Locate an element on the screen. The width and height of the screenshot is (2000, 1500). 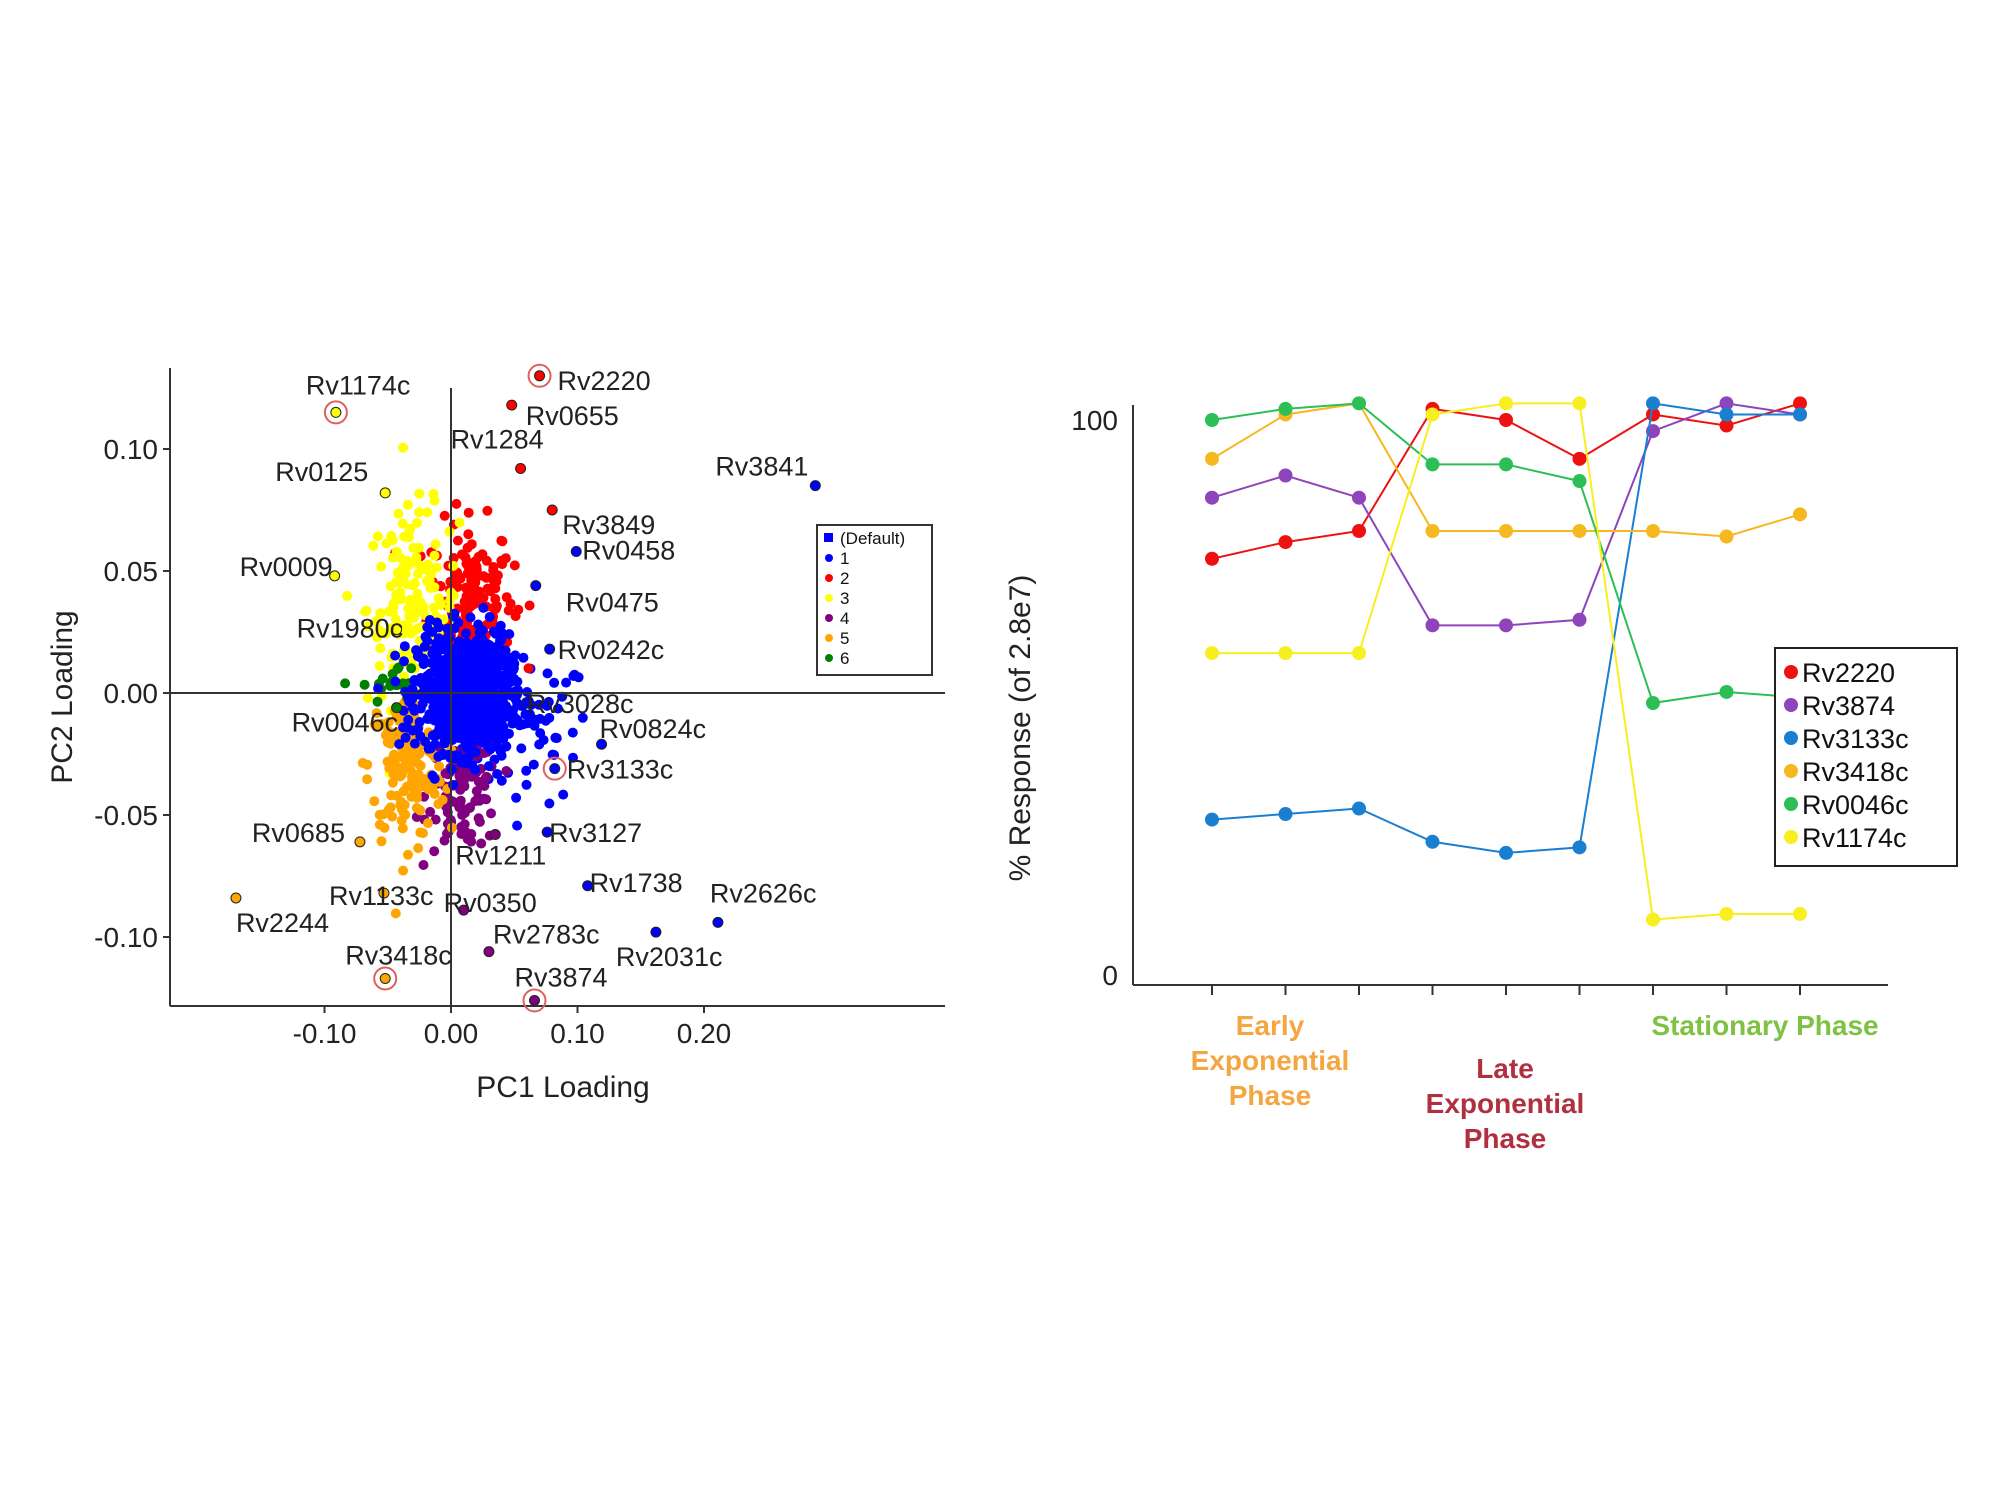
gene-label-rv0655: Rv0655 is located at coordinates (572, 416).